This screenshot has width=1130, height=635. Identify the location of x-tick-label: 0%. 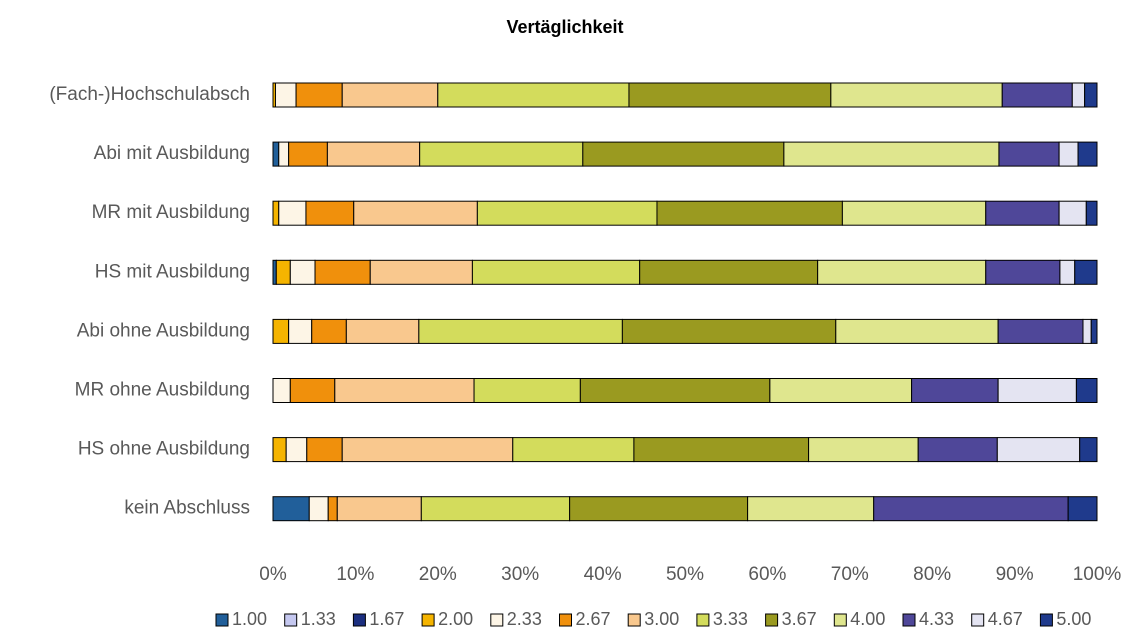
(273, 574).